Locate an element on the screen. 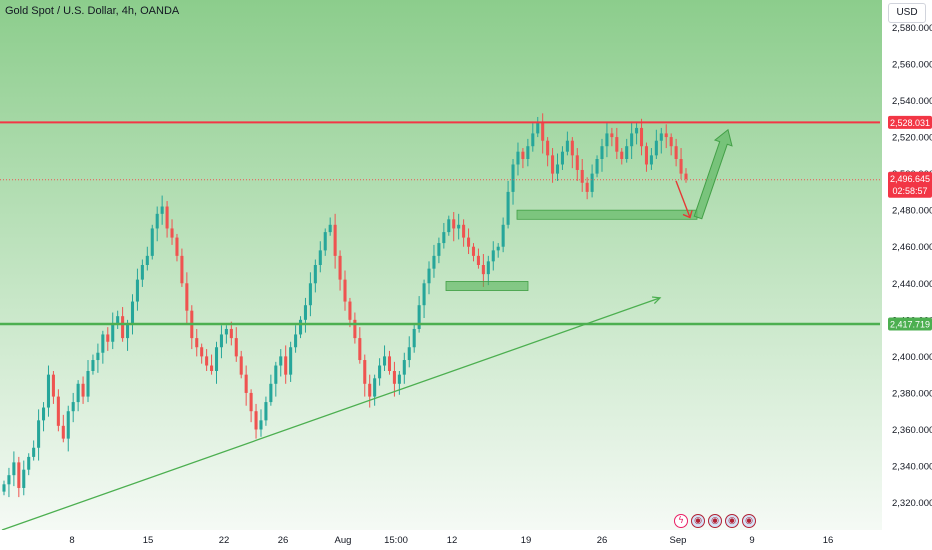 The height and width of the screenshot is (550, 932). price-tick-label: 2,320.000 is located at coordinates (912, 503).